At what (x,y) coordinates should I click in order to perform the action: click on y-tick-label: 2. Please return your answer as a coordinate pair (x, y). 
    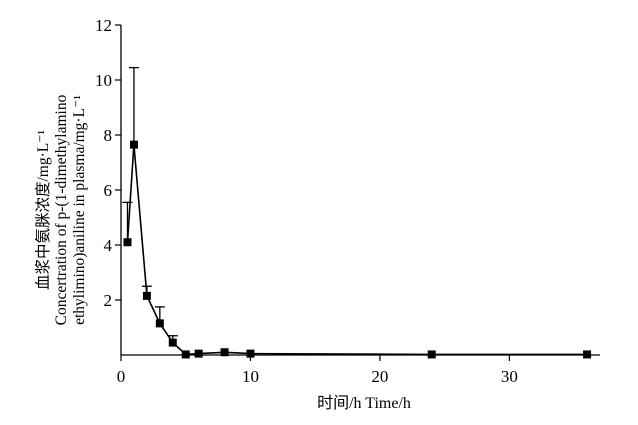
    Looking at the image, I should click on (108, 300).